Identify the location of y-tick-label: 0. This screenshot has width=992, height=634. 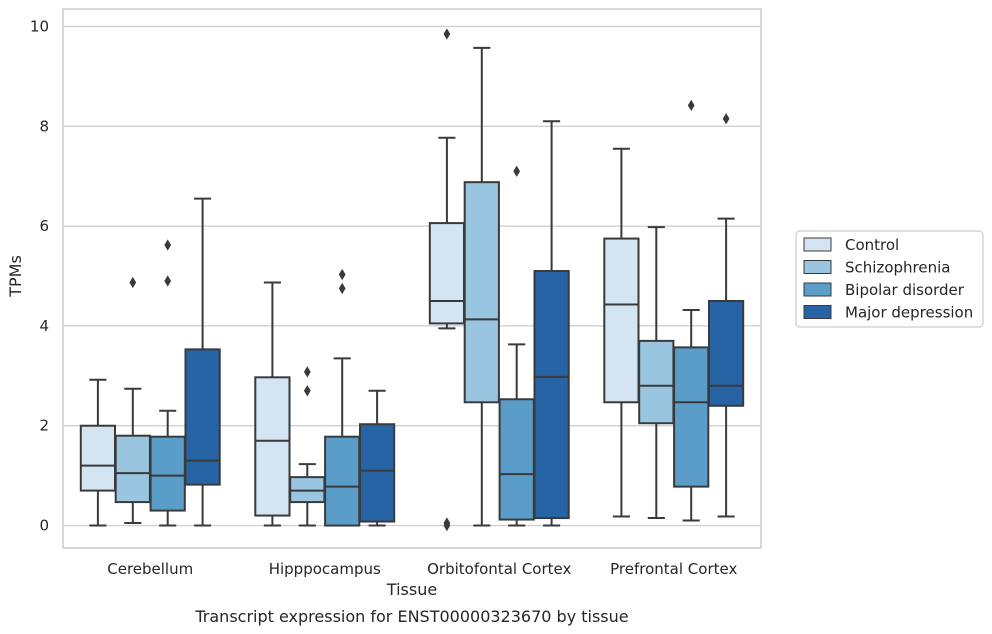
(44, 526).